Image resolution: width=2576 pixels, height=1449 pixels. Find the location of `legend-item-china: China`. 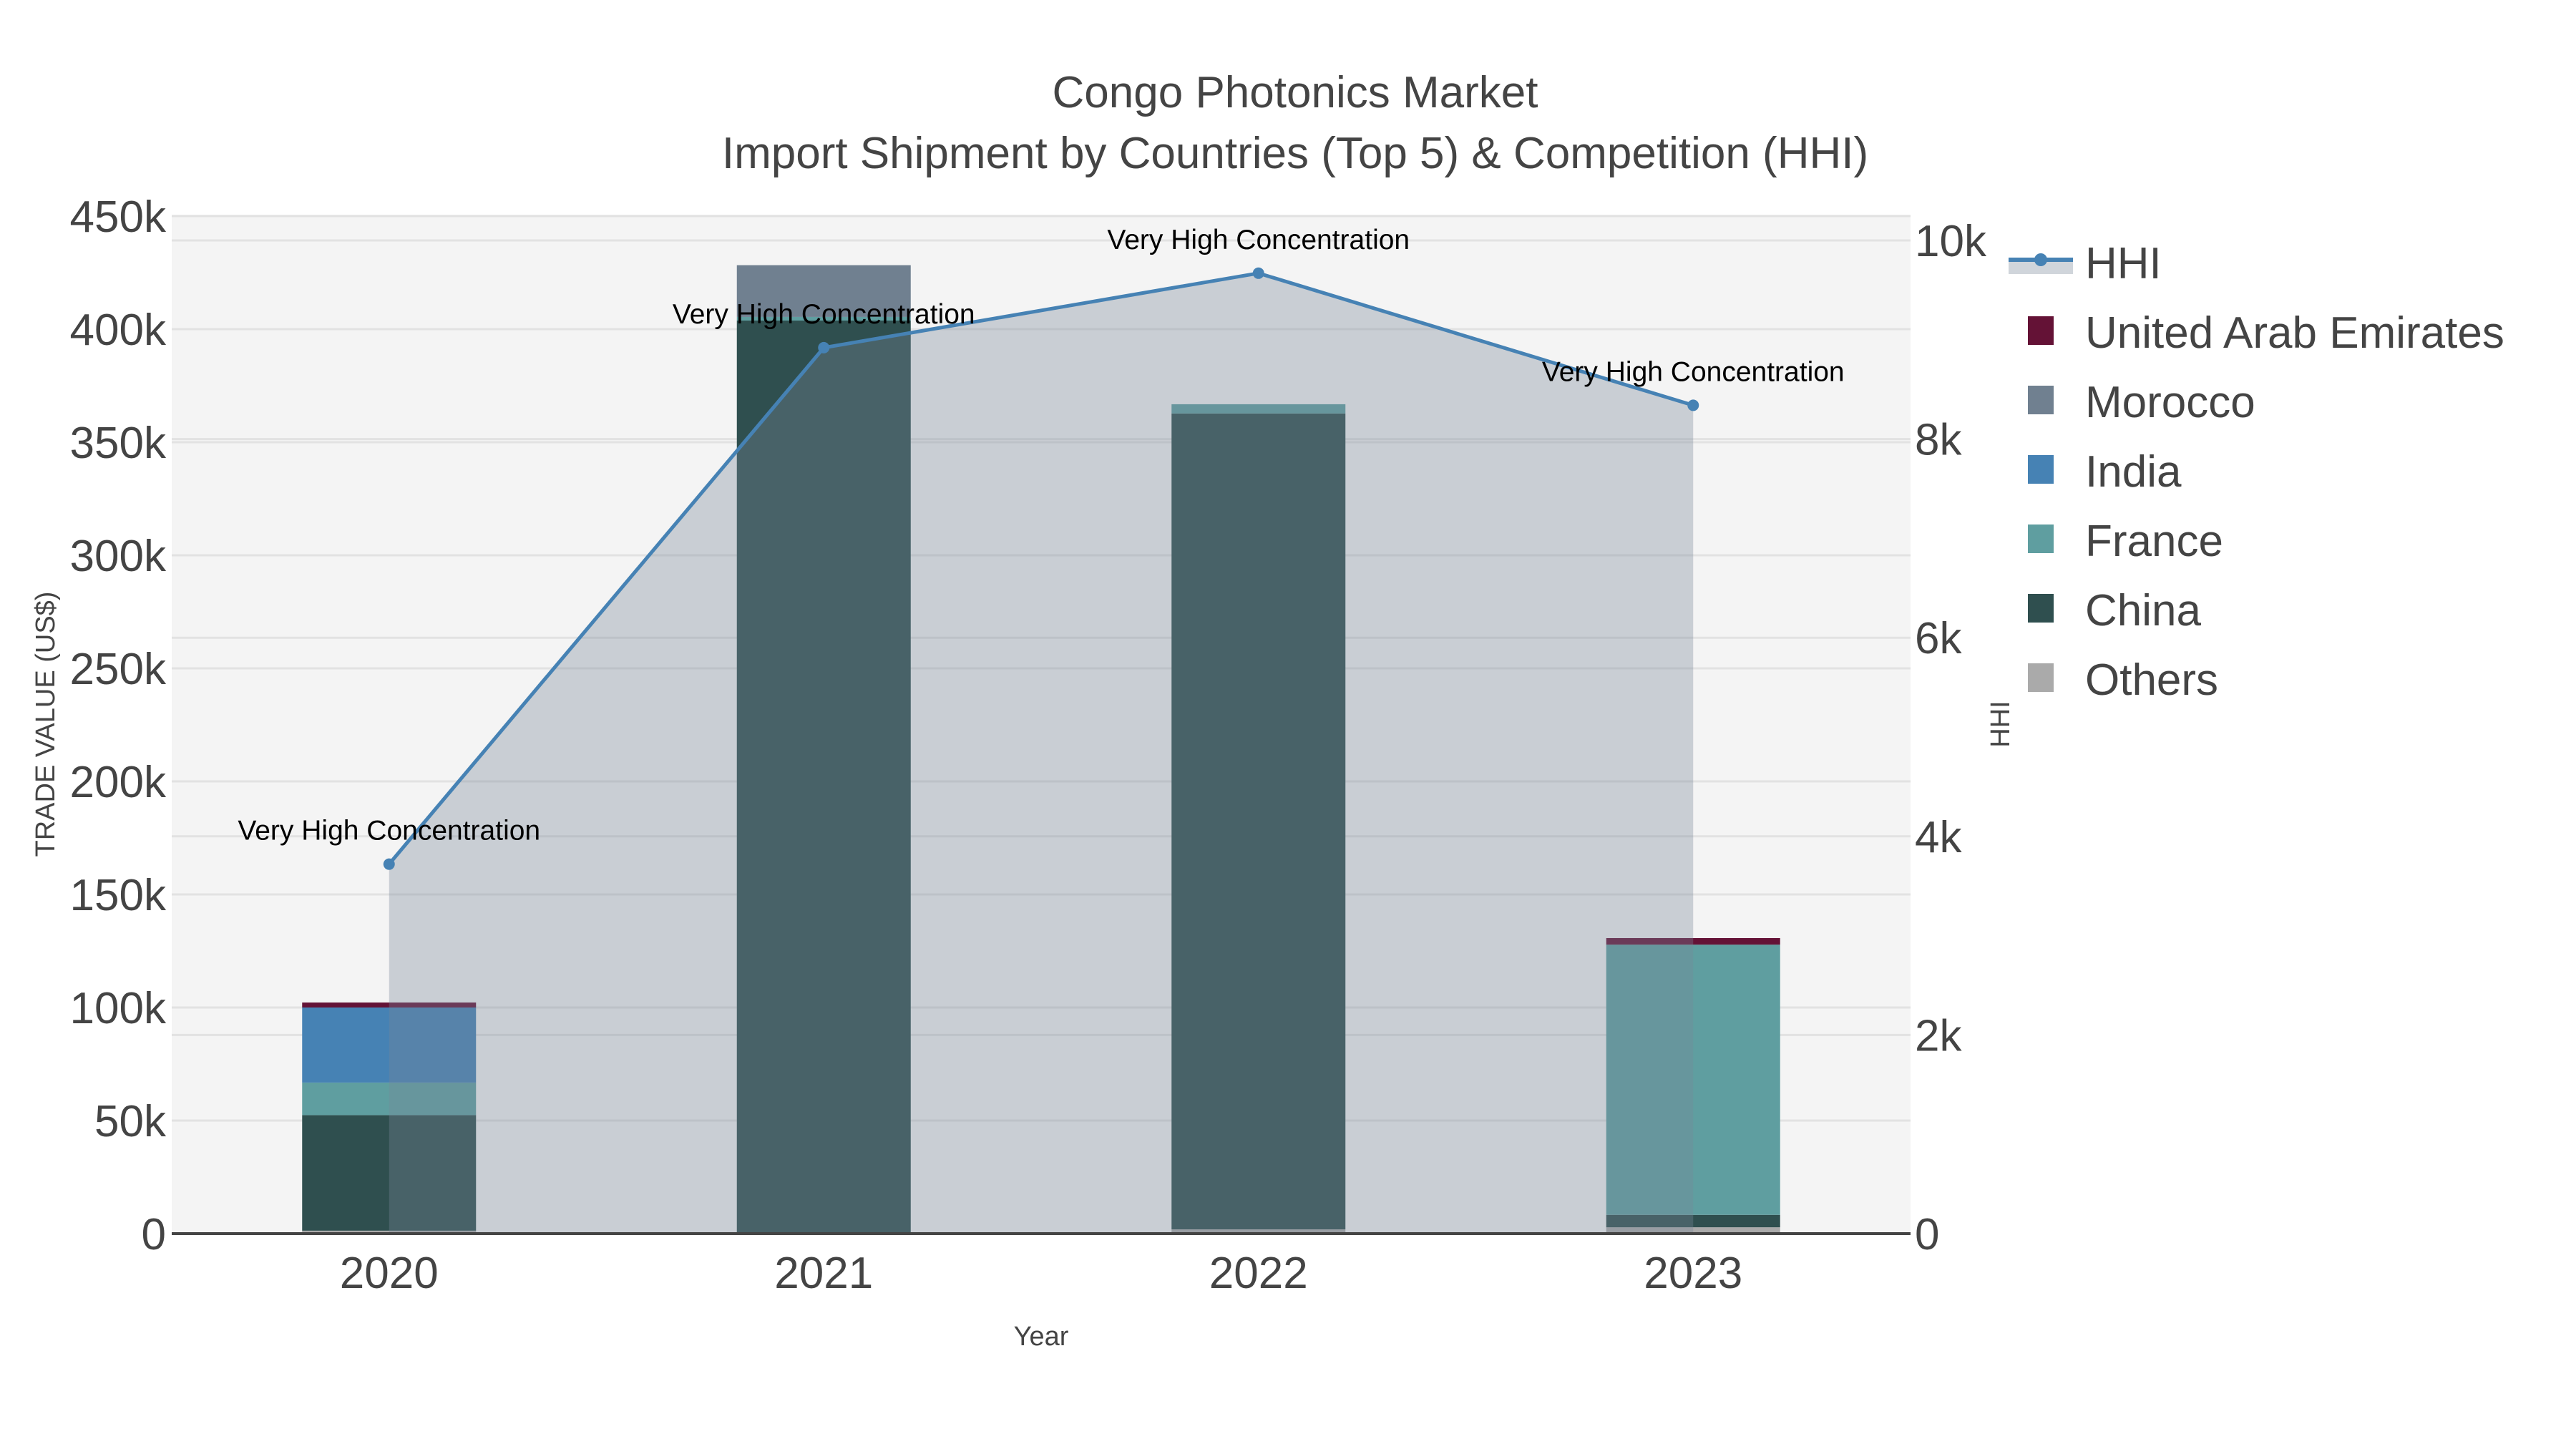

legend-item-china: China is located at coordinates (2115, 610).